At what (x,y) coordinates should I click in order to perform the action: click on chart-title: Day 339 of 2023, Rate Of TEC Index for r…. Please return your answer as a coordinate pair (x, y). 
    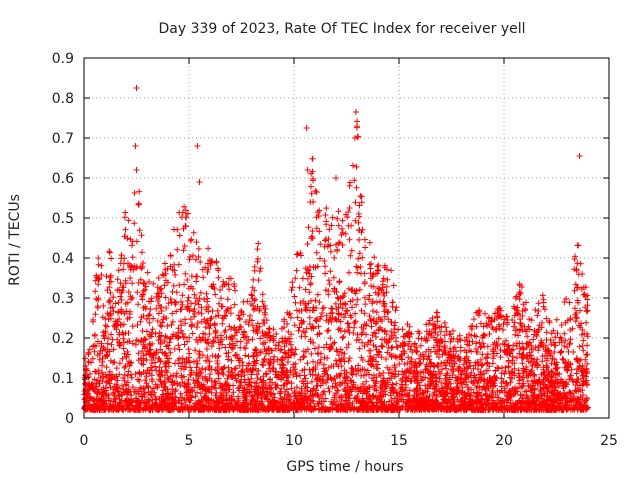
    Looking at the image, I should click on (341, 29).